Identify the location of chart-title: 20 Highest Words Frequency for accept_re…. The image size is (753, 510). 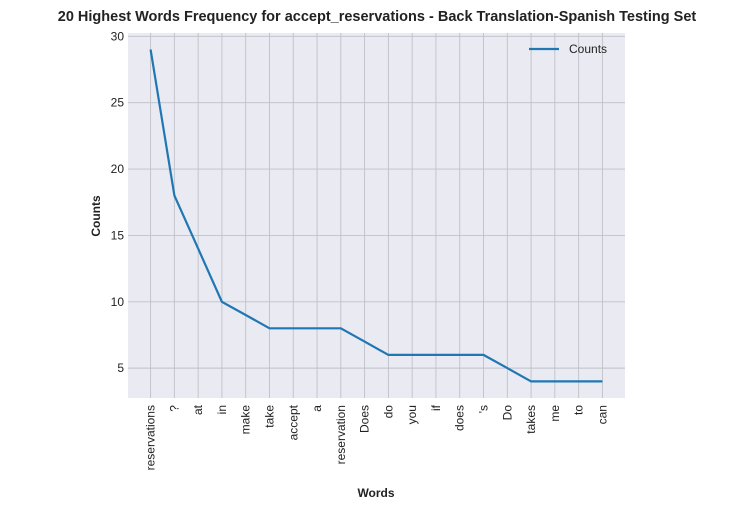
(377, 17).